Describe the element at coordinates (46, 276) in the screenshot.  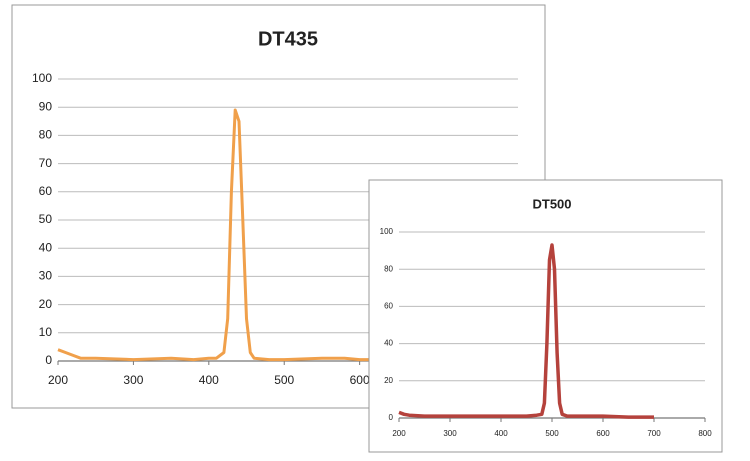
I see `y-tick-label: 30` at that location.